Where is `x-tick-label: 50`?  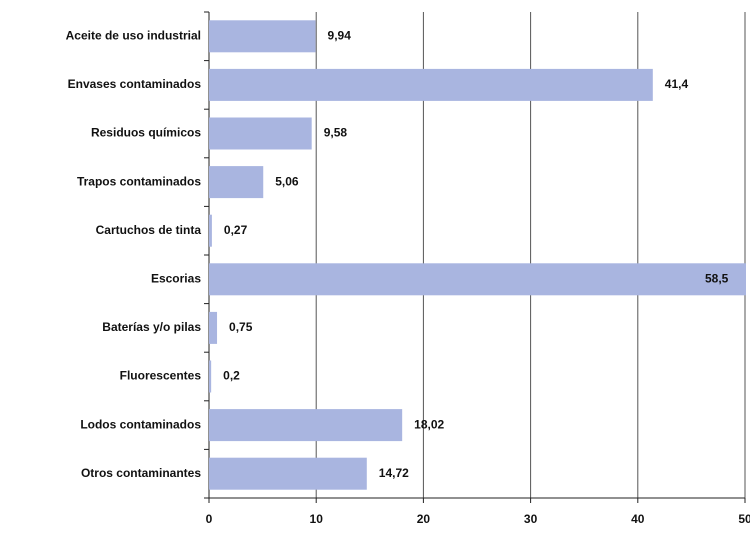 x-tick-label: 50 is located at coordinates (744, 519).